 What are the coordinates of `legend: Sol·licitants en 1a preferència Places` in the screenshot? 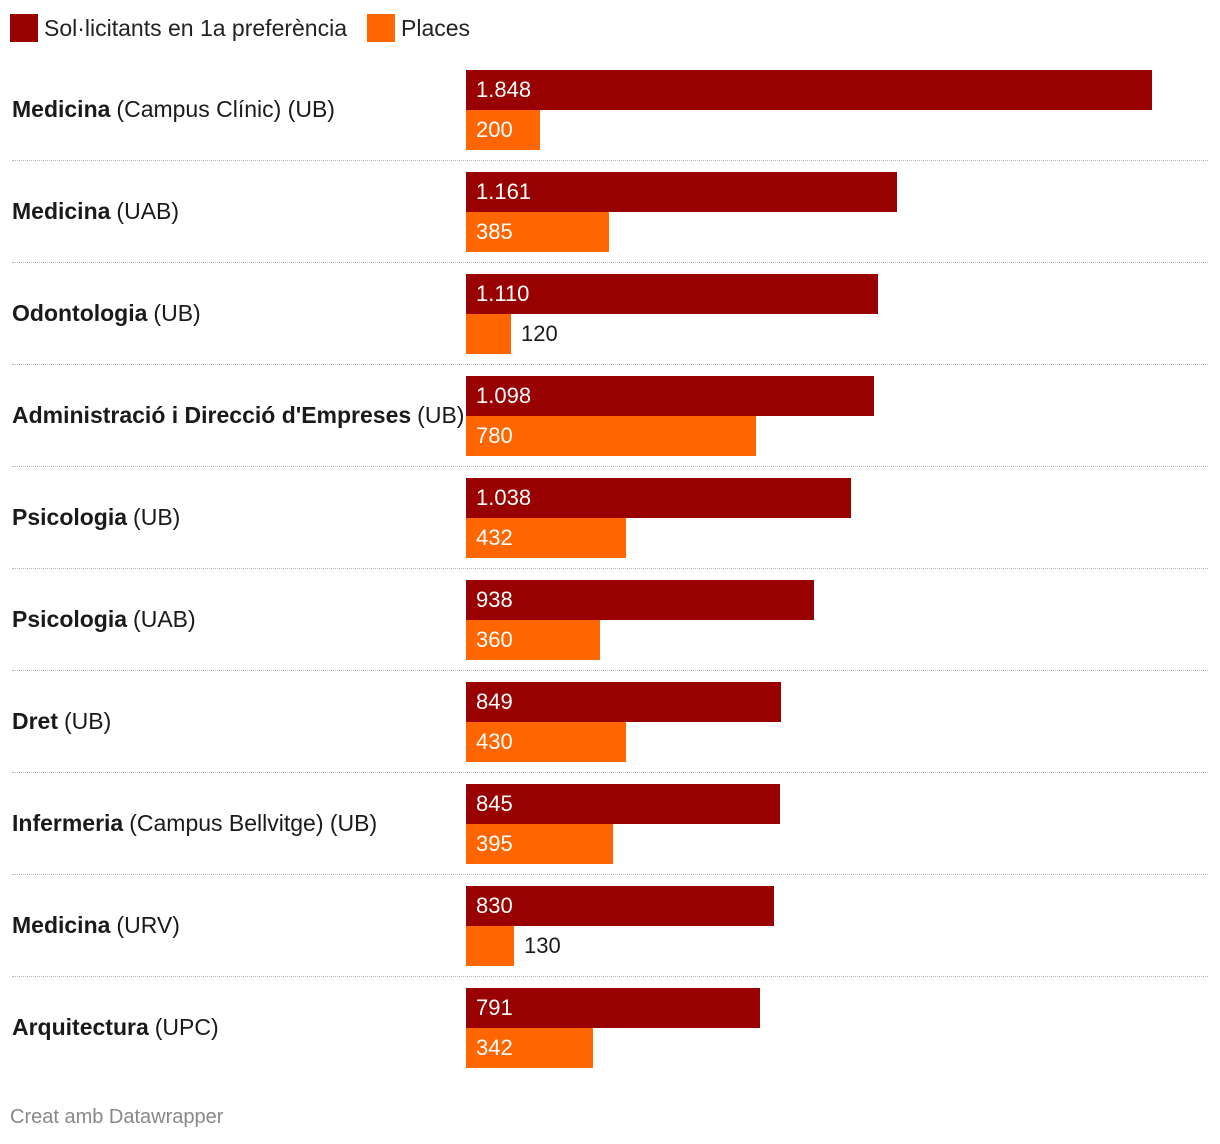 It's located at (250, 28).